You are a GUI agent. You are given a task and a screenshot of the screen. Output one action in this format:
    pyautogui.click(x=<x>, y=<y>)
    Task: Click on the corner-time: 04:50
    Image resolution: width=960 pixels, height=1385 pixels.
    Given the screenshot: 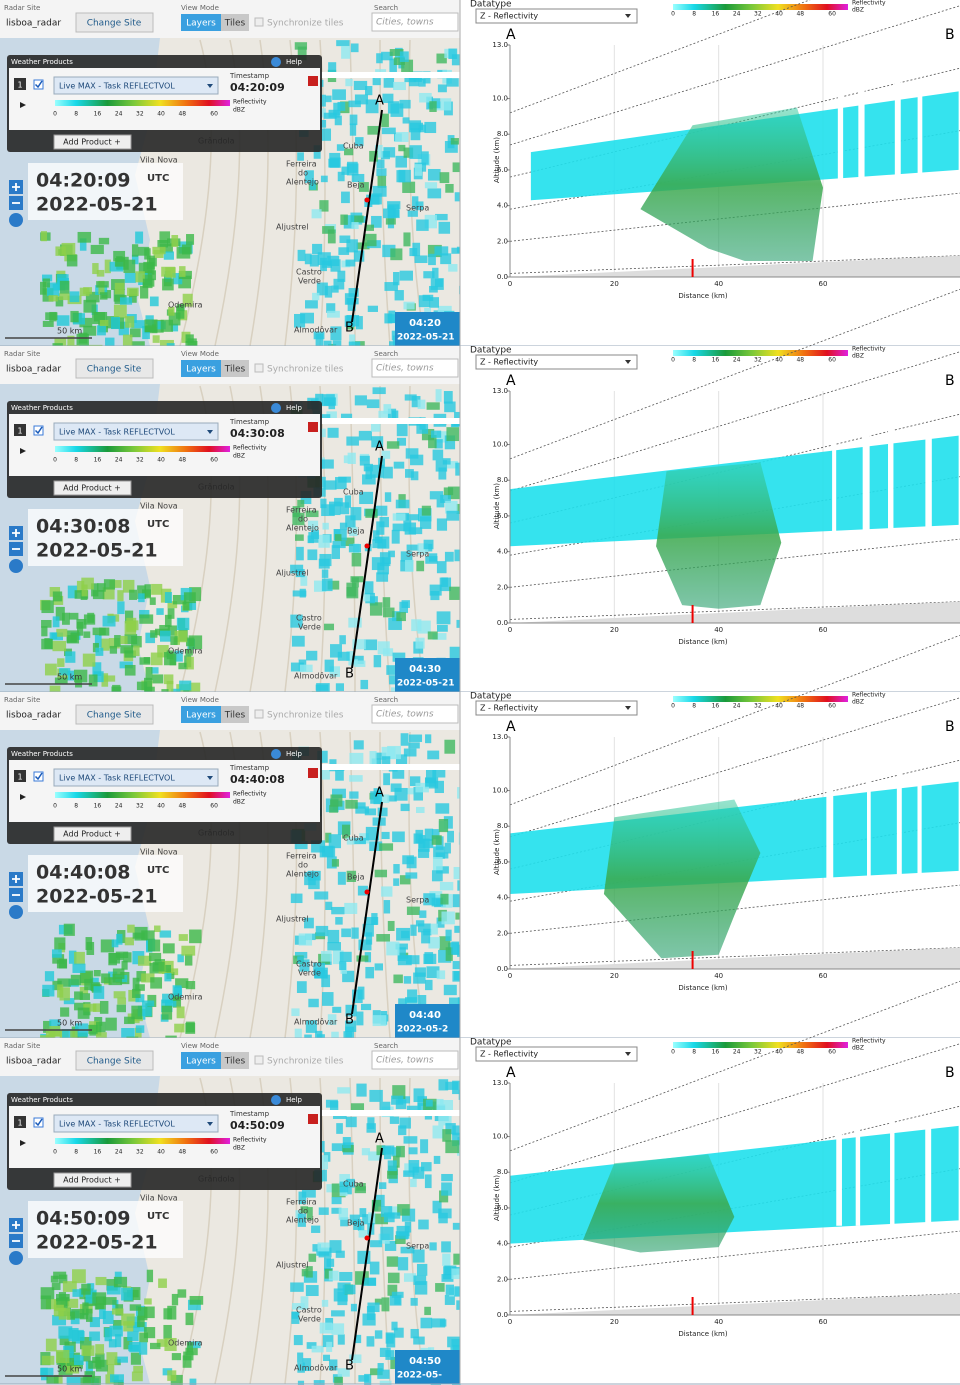 What is the action you would take?
    pyautogui.click(x=425, y=1361)
    